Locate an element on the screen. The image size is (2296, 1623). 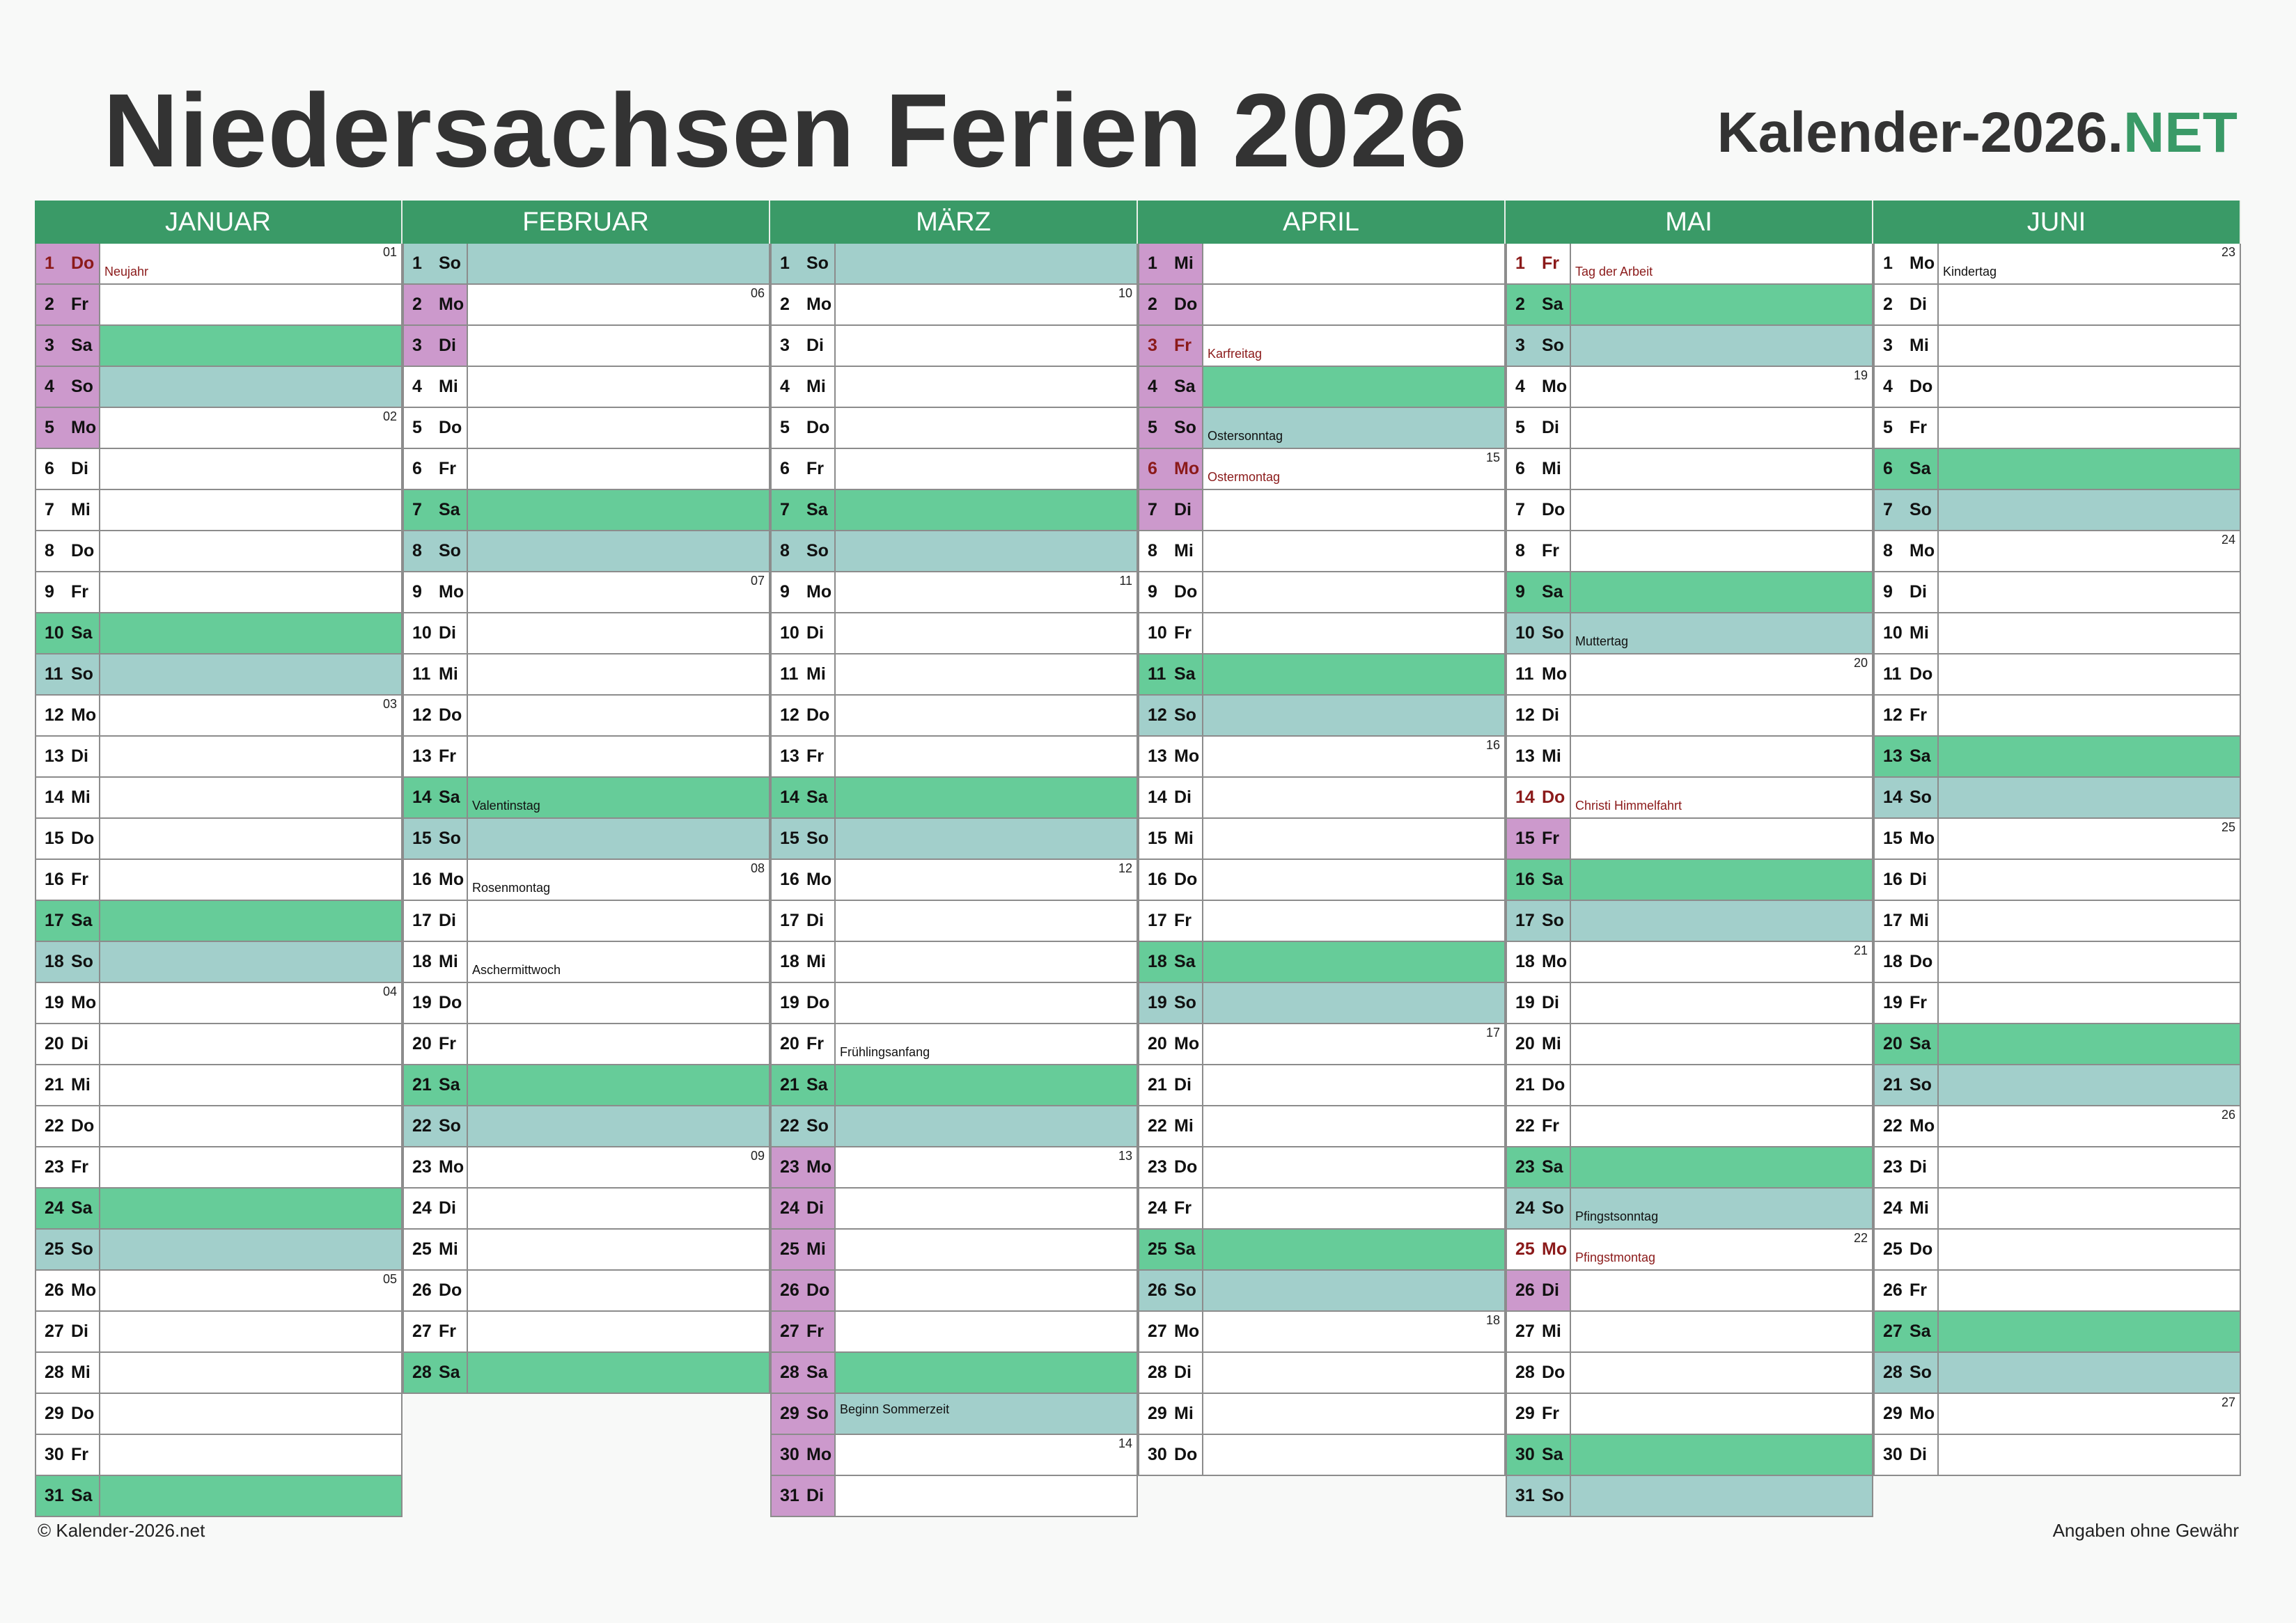
day-label-box: 16 Sa is located at coordinates (1539, 880).